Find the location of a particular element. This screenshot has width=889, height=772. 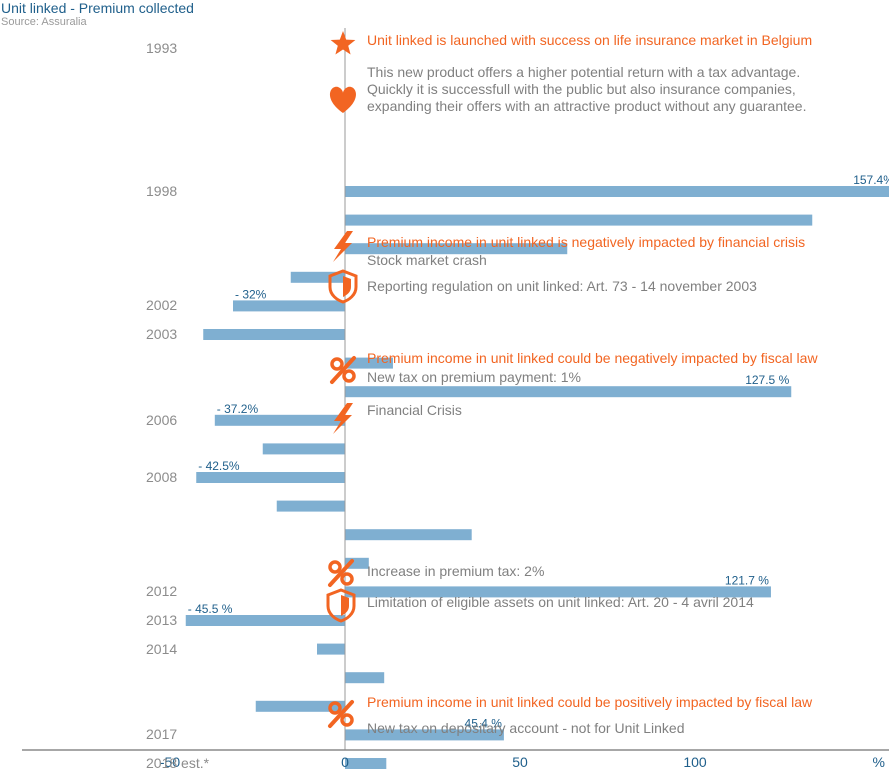

data-label-2005: 127.5 % is located at coordinates (767, 380).